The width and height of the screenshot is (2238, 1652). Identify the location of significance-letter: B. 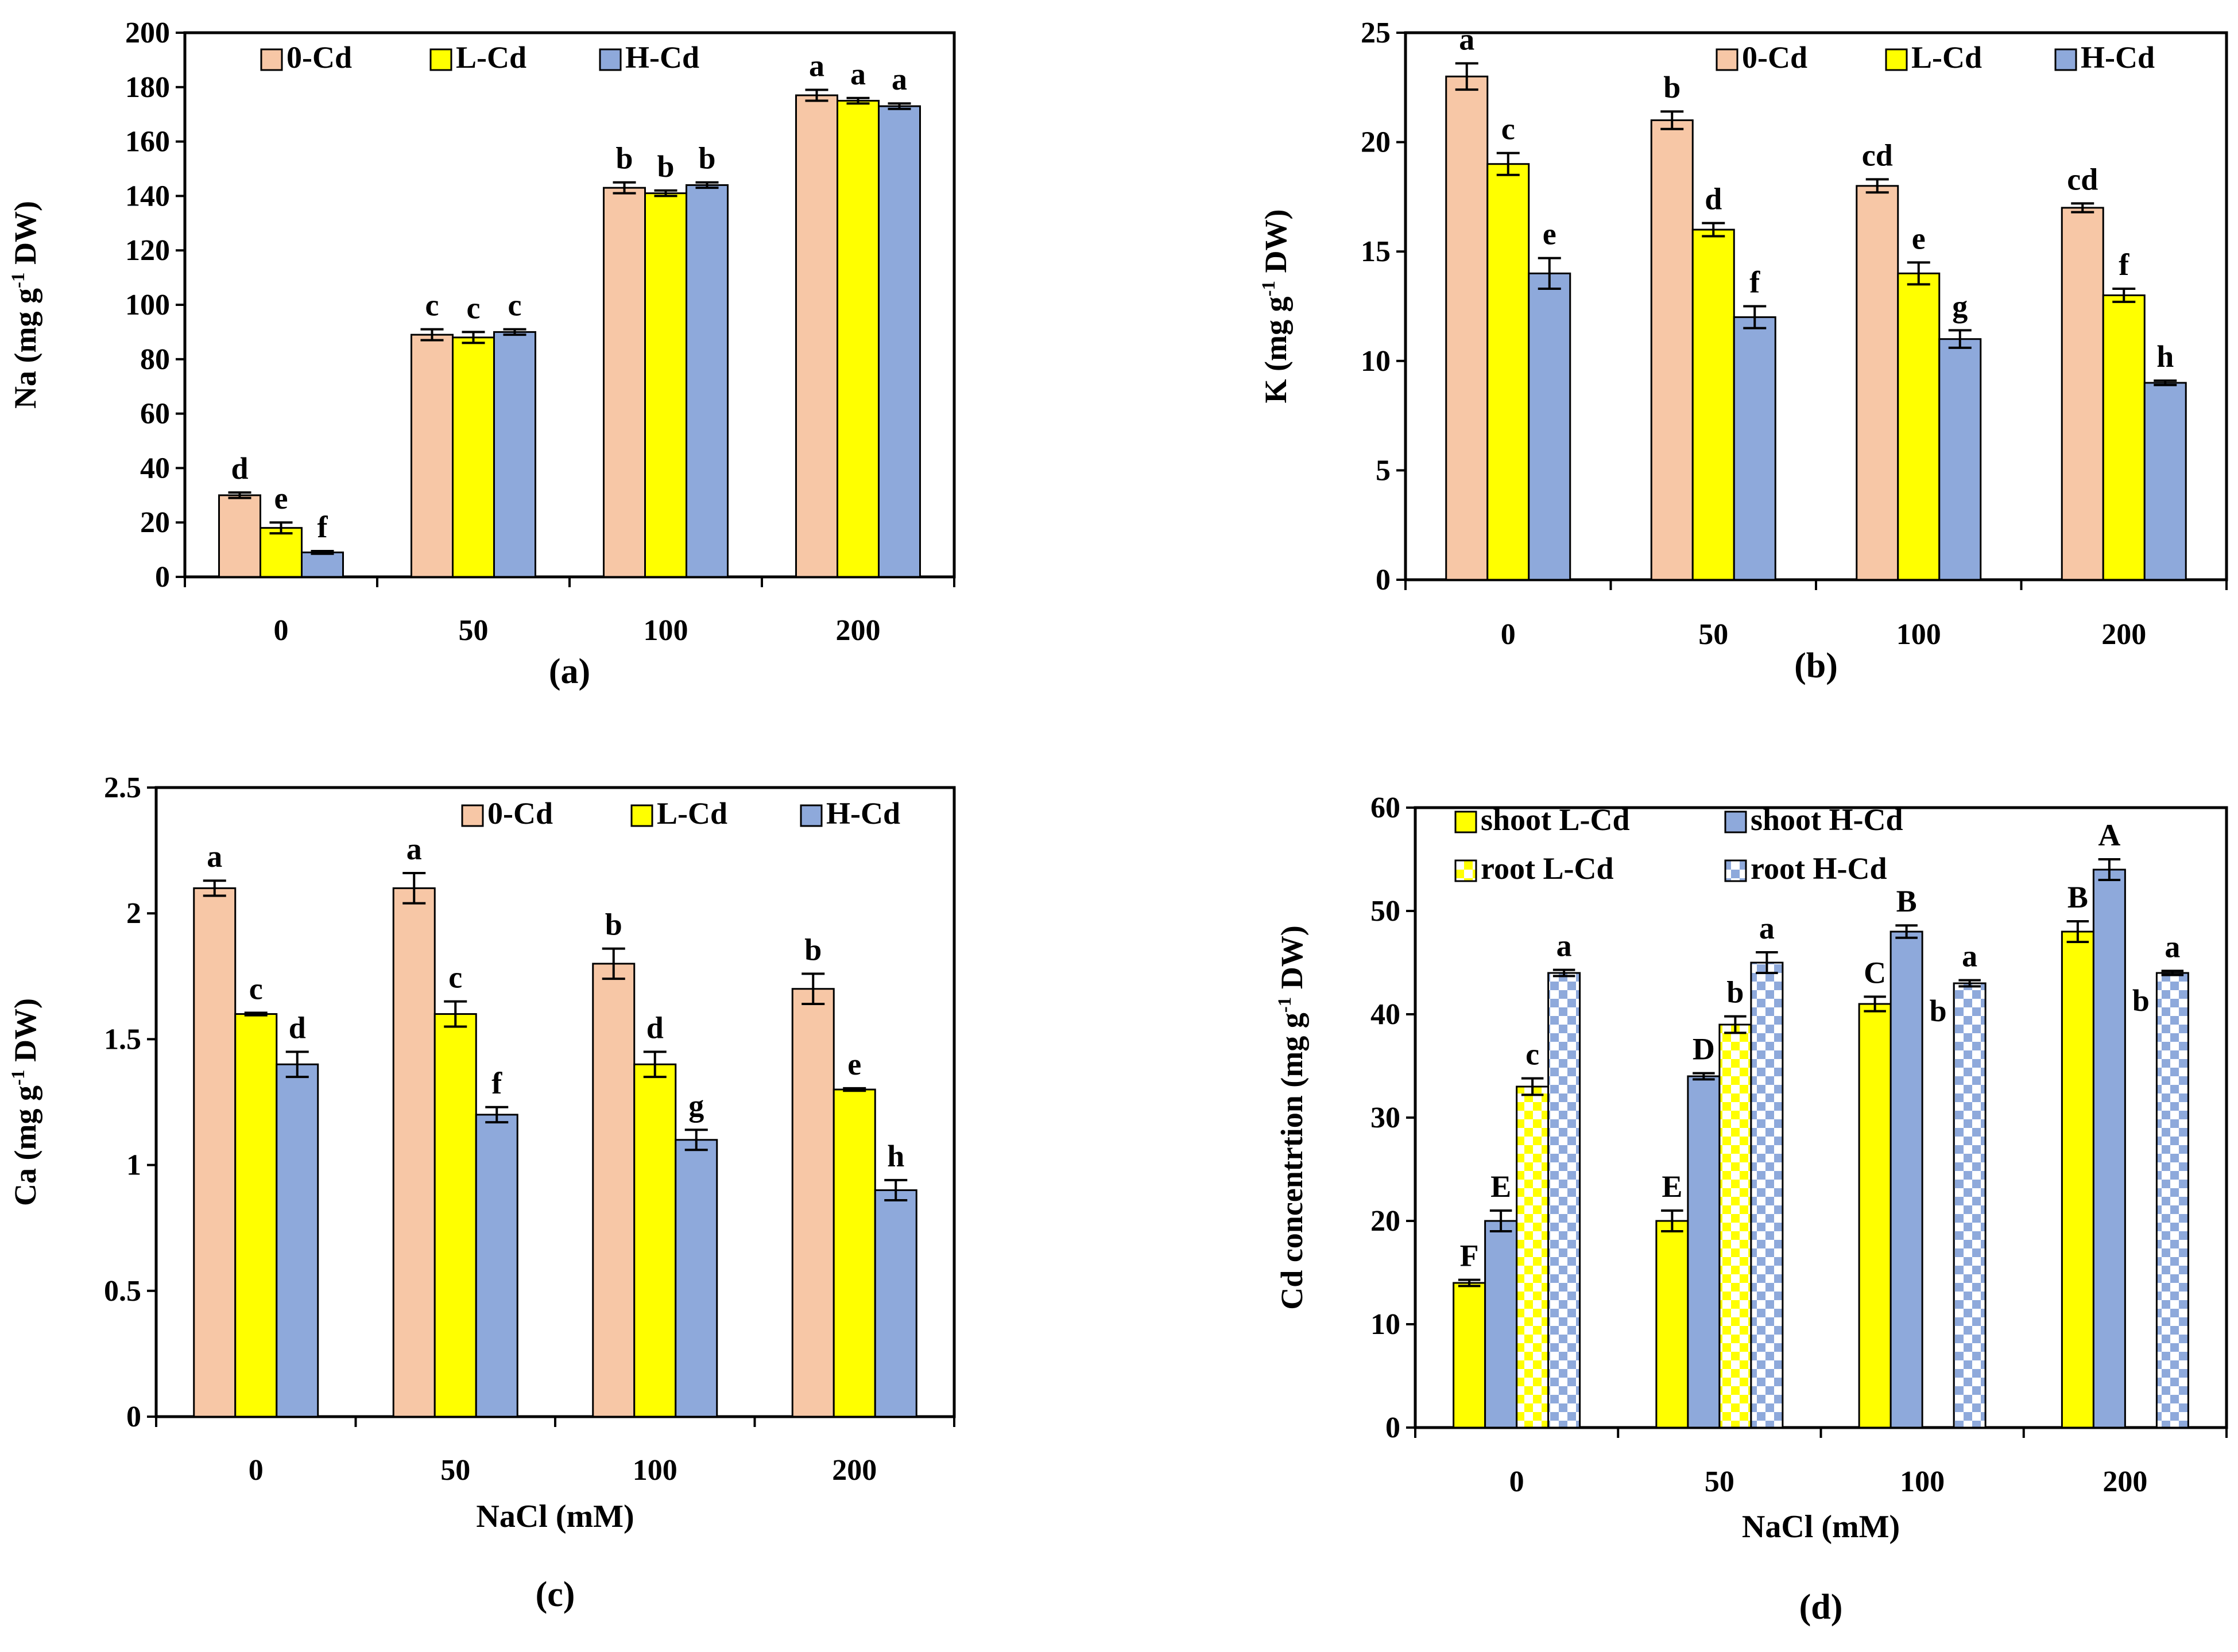
(1906, 901).